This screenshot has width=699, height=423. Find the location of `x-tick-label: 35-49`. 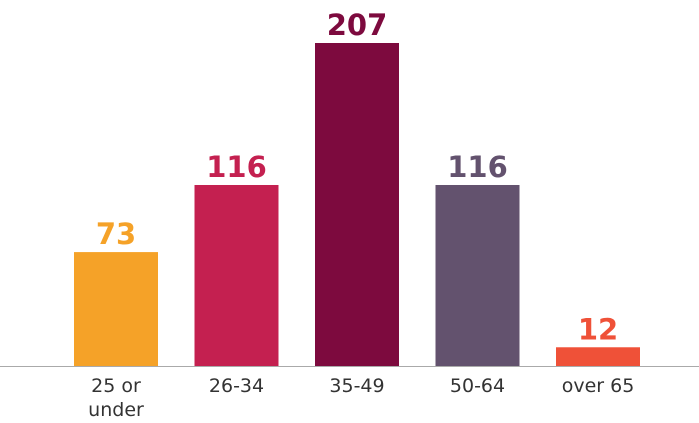

x-tick-label: 35-49 is located at coordinates (357, 386).